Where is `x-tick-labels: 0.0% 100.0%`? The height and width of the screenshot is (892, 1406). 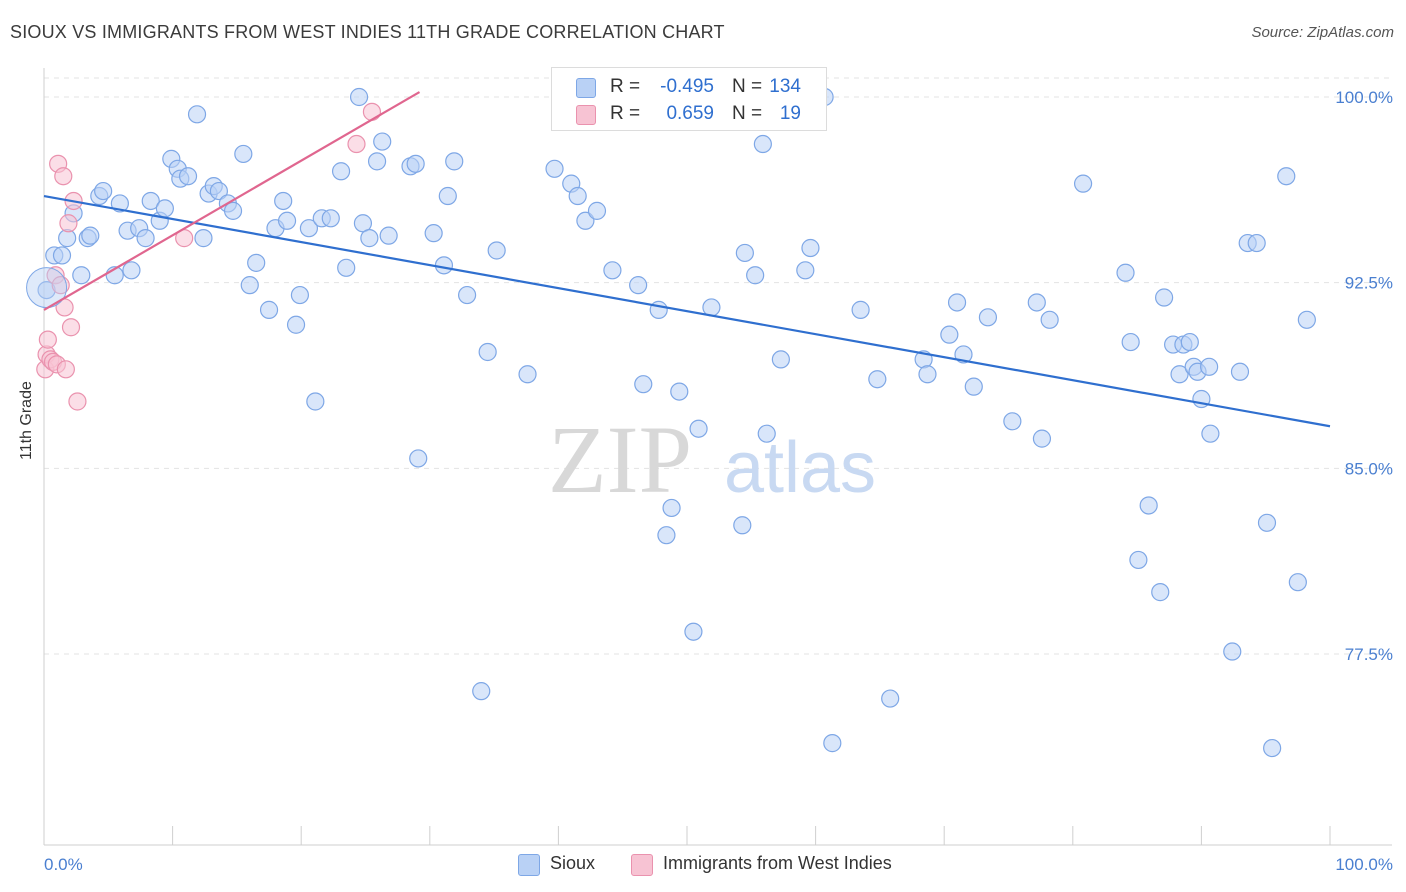
x-tick-labels: 0.0% 100.0% is located at coordinates (718, 864).